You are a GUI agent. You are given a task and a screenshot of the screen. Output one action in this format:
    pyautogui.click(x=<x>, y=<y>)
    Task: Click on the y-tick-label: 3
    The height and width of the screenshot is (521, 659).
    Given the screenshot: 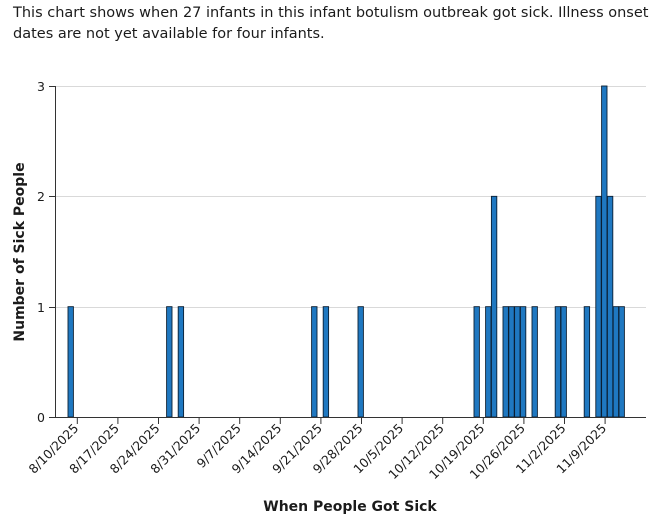 What is the action you would take?
    pyautogui.click(x=41, y=86)
    